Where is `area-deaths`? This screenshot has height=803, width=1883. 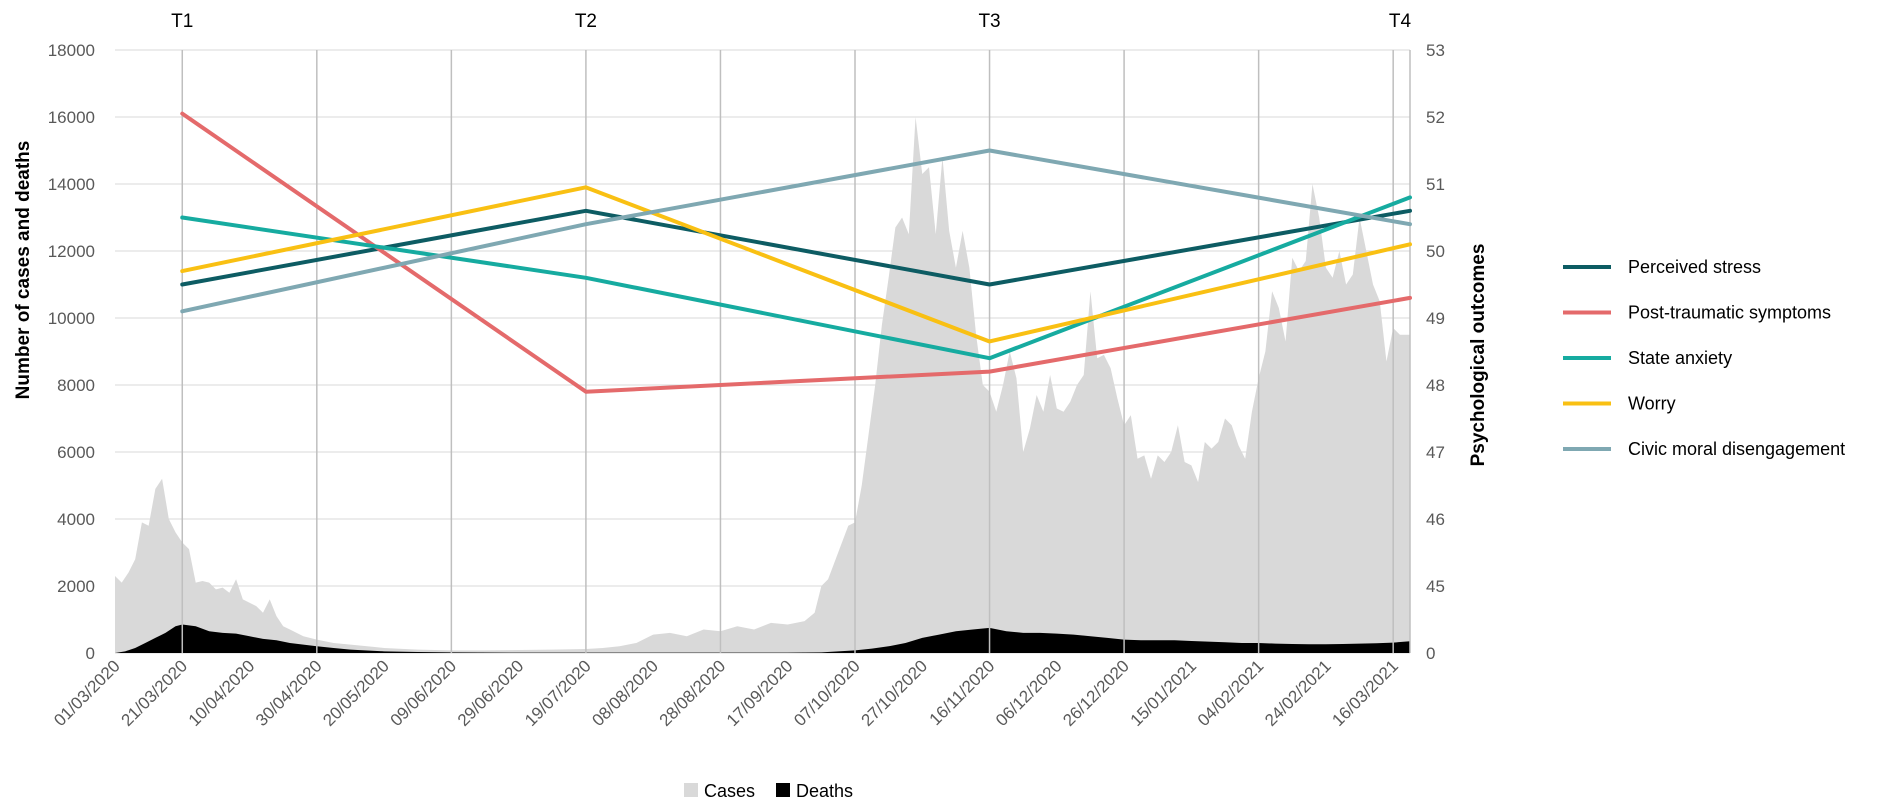 area-deaths is located at coordinates (762, 638).